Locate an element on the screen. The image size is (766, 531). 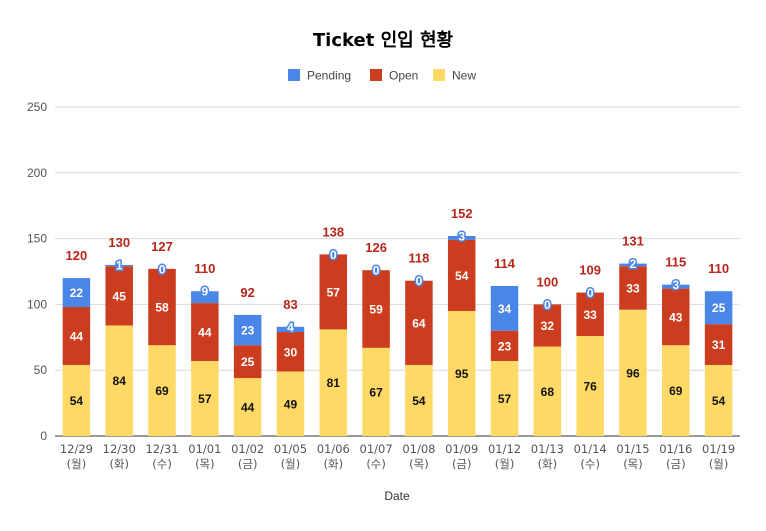
x-tick-date: 01/19 is located at coordinates (718, 449).